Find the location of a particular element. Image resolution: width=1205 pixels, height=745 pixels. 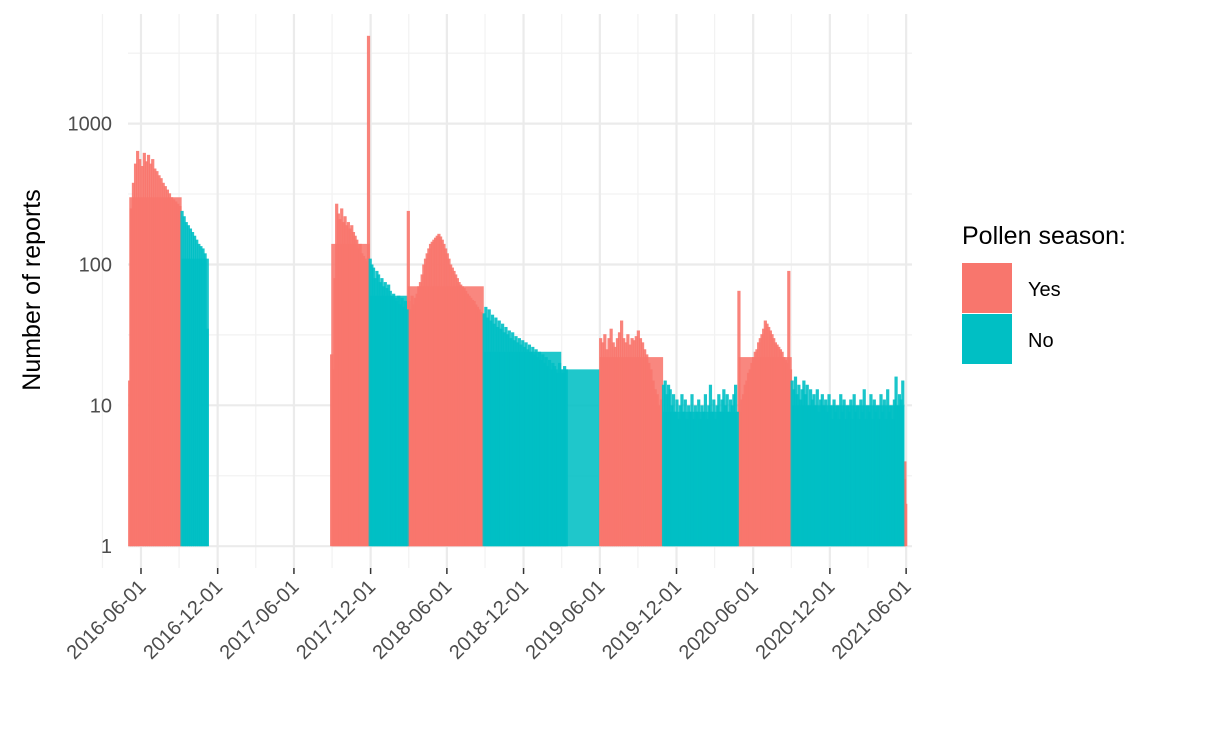

x-tick-label: 2020-06-01 is located at coordinates (719, 620).